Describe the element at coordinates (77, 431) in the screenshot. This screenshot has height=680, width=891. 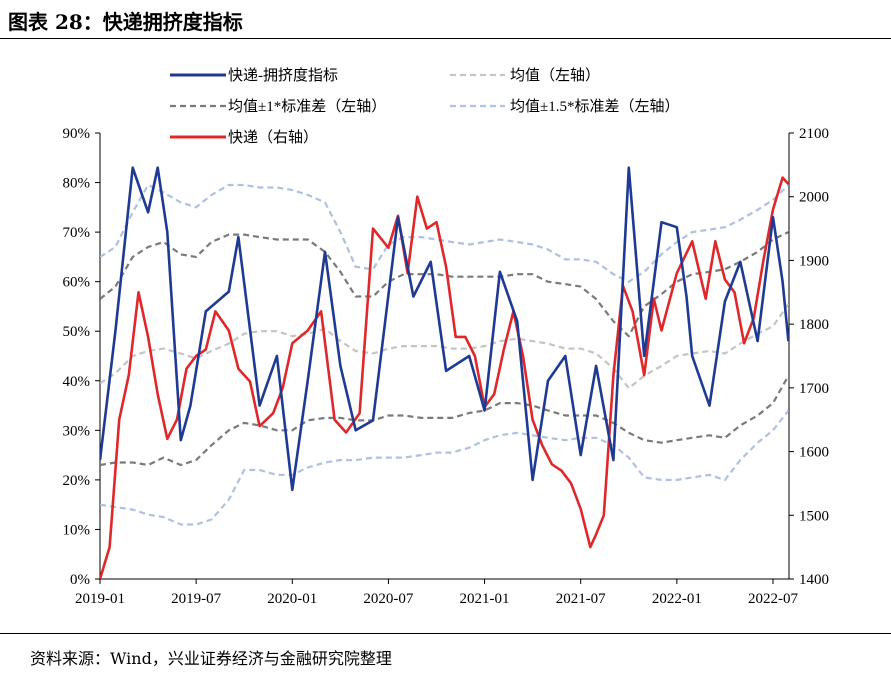
I see `left-tick-label: 30%` at that location.